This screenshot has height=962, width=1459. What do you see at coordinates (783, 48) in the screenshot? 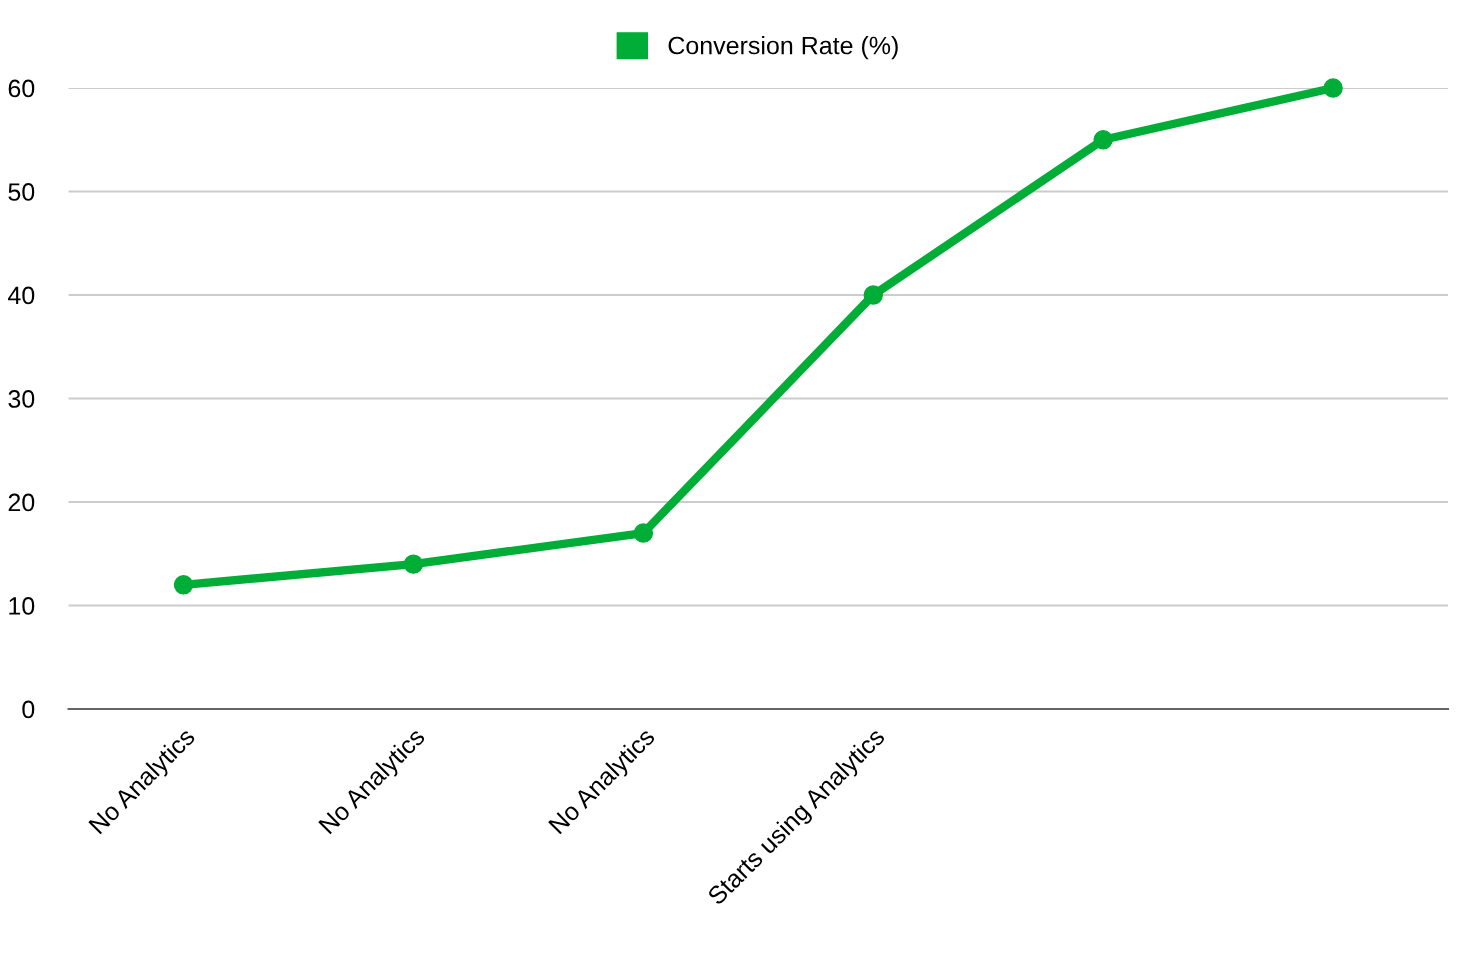
I see `legend-label: Conversion Rate (%)` at bounding box center [783, 48].